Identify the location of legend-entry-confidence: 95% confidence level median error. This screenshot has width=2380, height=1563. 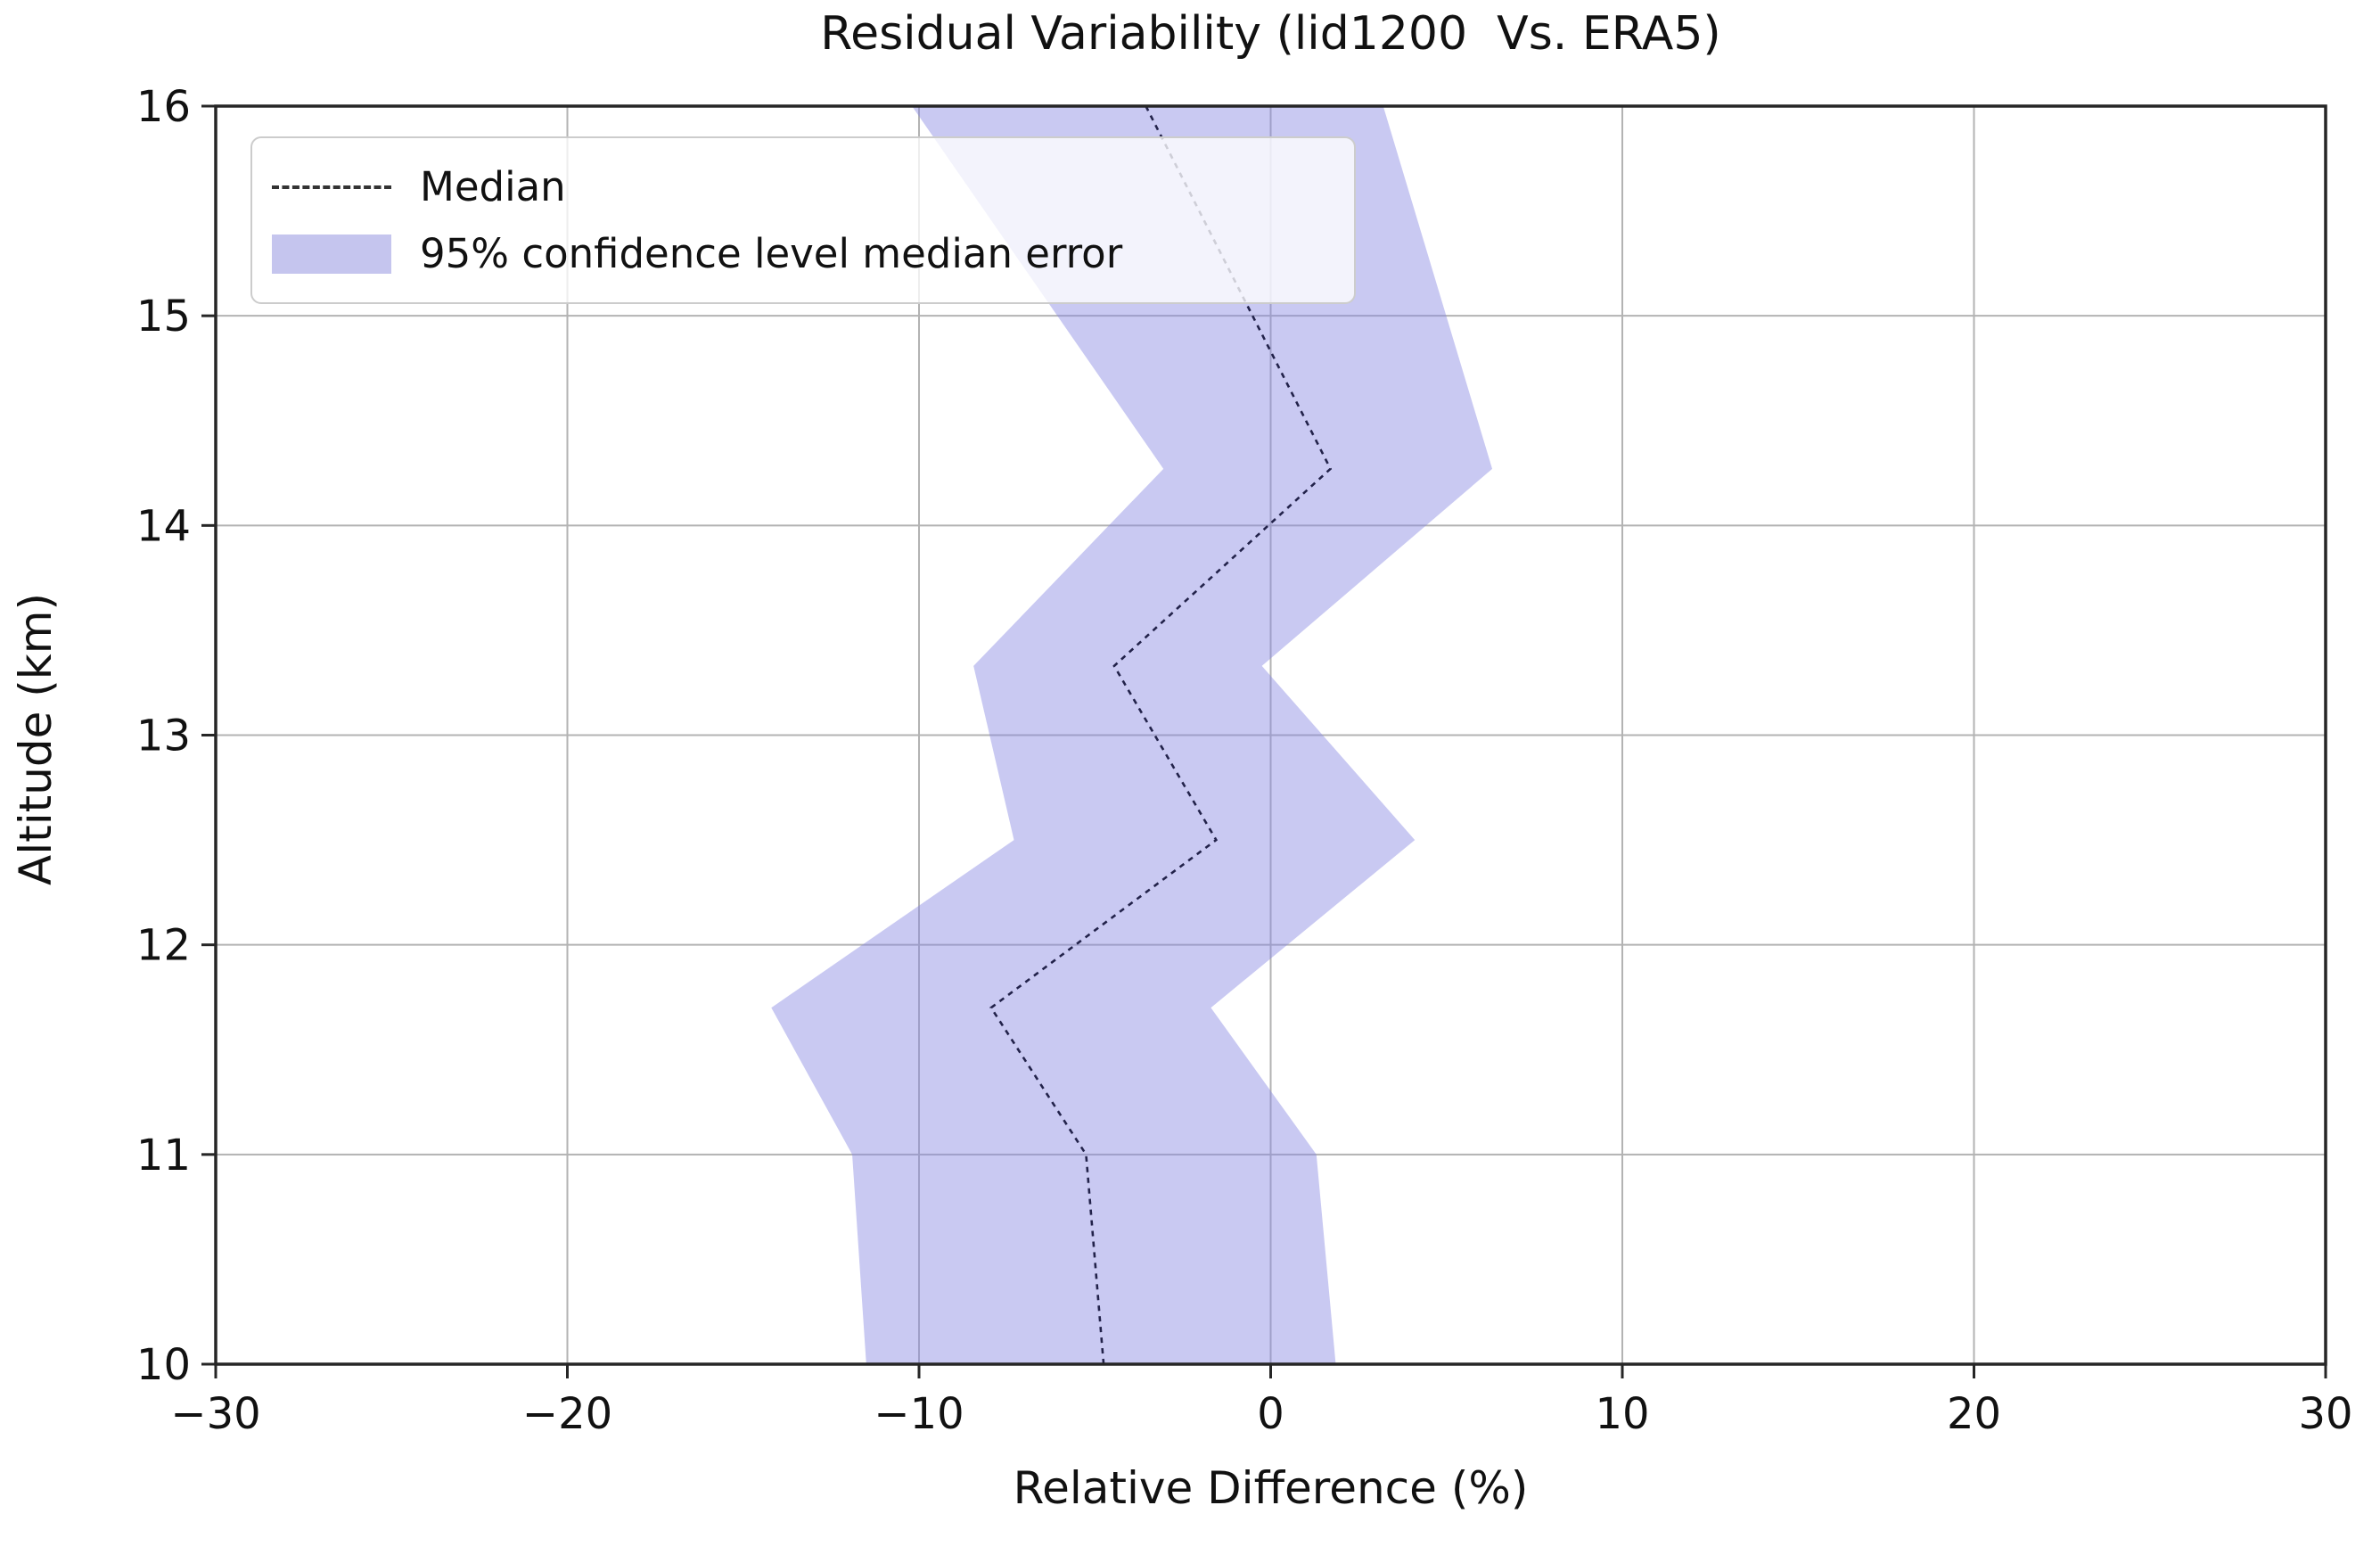
(808, 253).